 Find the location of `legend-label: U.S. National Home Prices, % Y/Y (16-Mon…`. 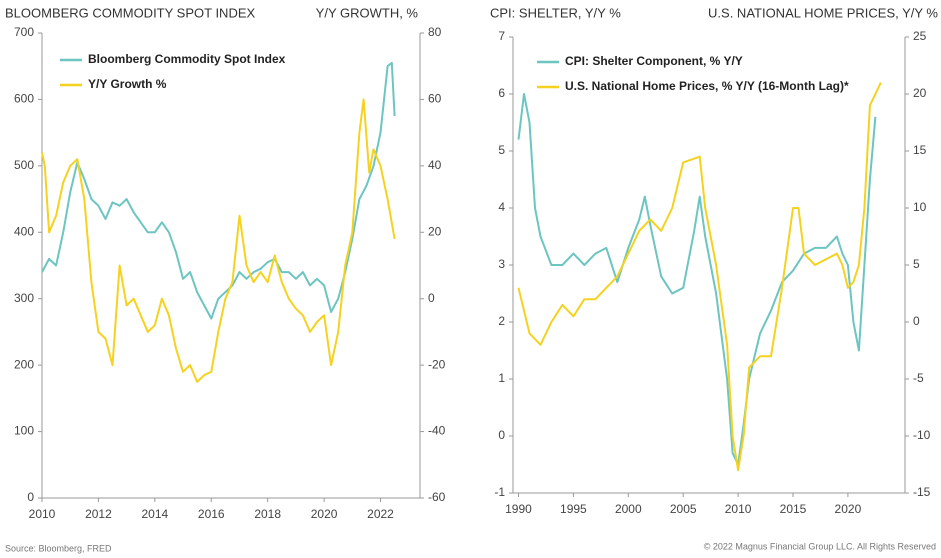

legend-label: U.S. National Home Prices, % Y/Y (16-Mon… is located at coordinates (707, 86).